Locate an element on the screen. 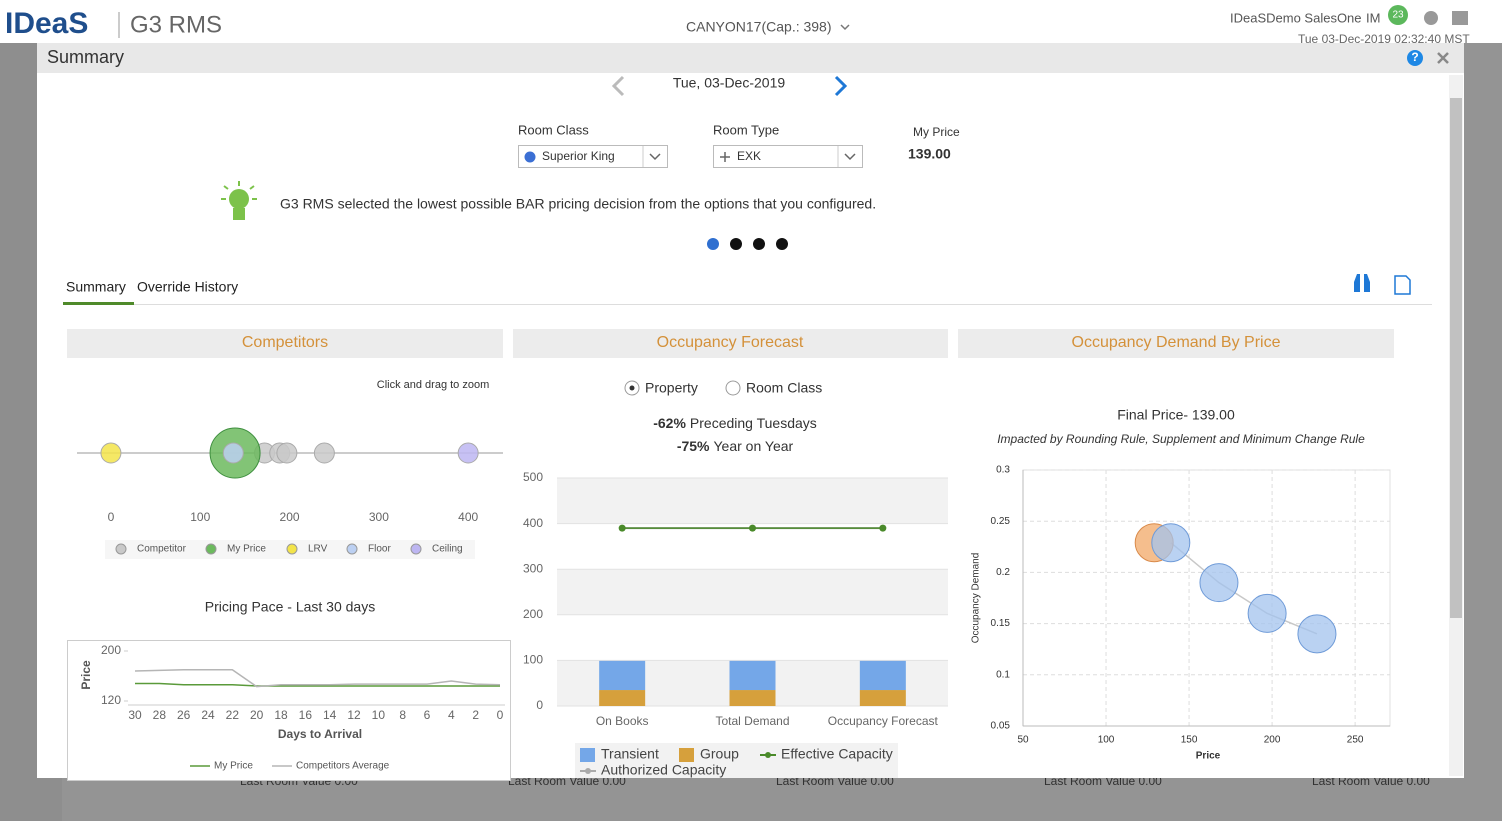  legend-label: Floor is located at coordinates (379, 549).